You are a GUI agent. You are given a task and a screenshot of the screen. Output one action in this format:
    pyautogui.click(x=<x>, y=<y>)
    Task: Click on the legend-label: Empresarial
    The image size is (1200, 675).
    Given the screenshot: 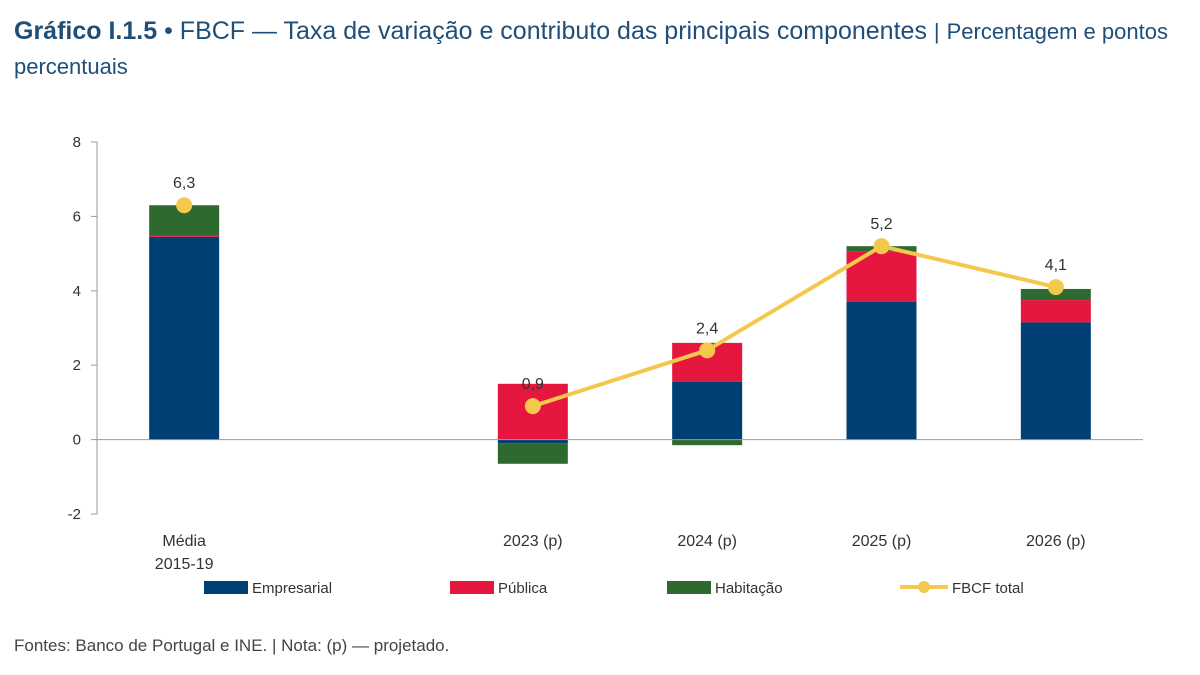 What is the action you would take?
    pyautogui.click(x=292, y=588)
    